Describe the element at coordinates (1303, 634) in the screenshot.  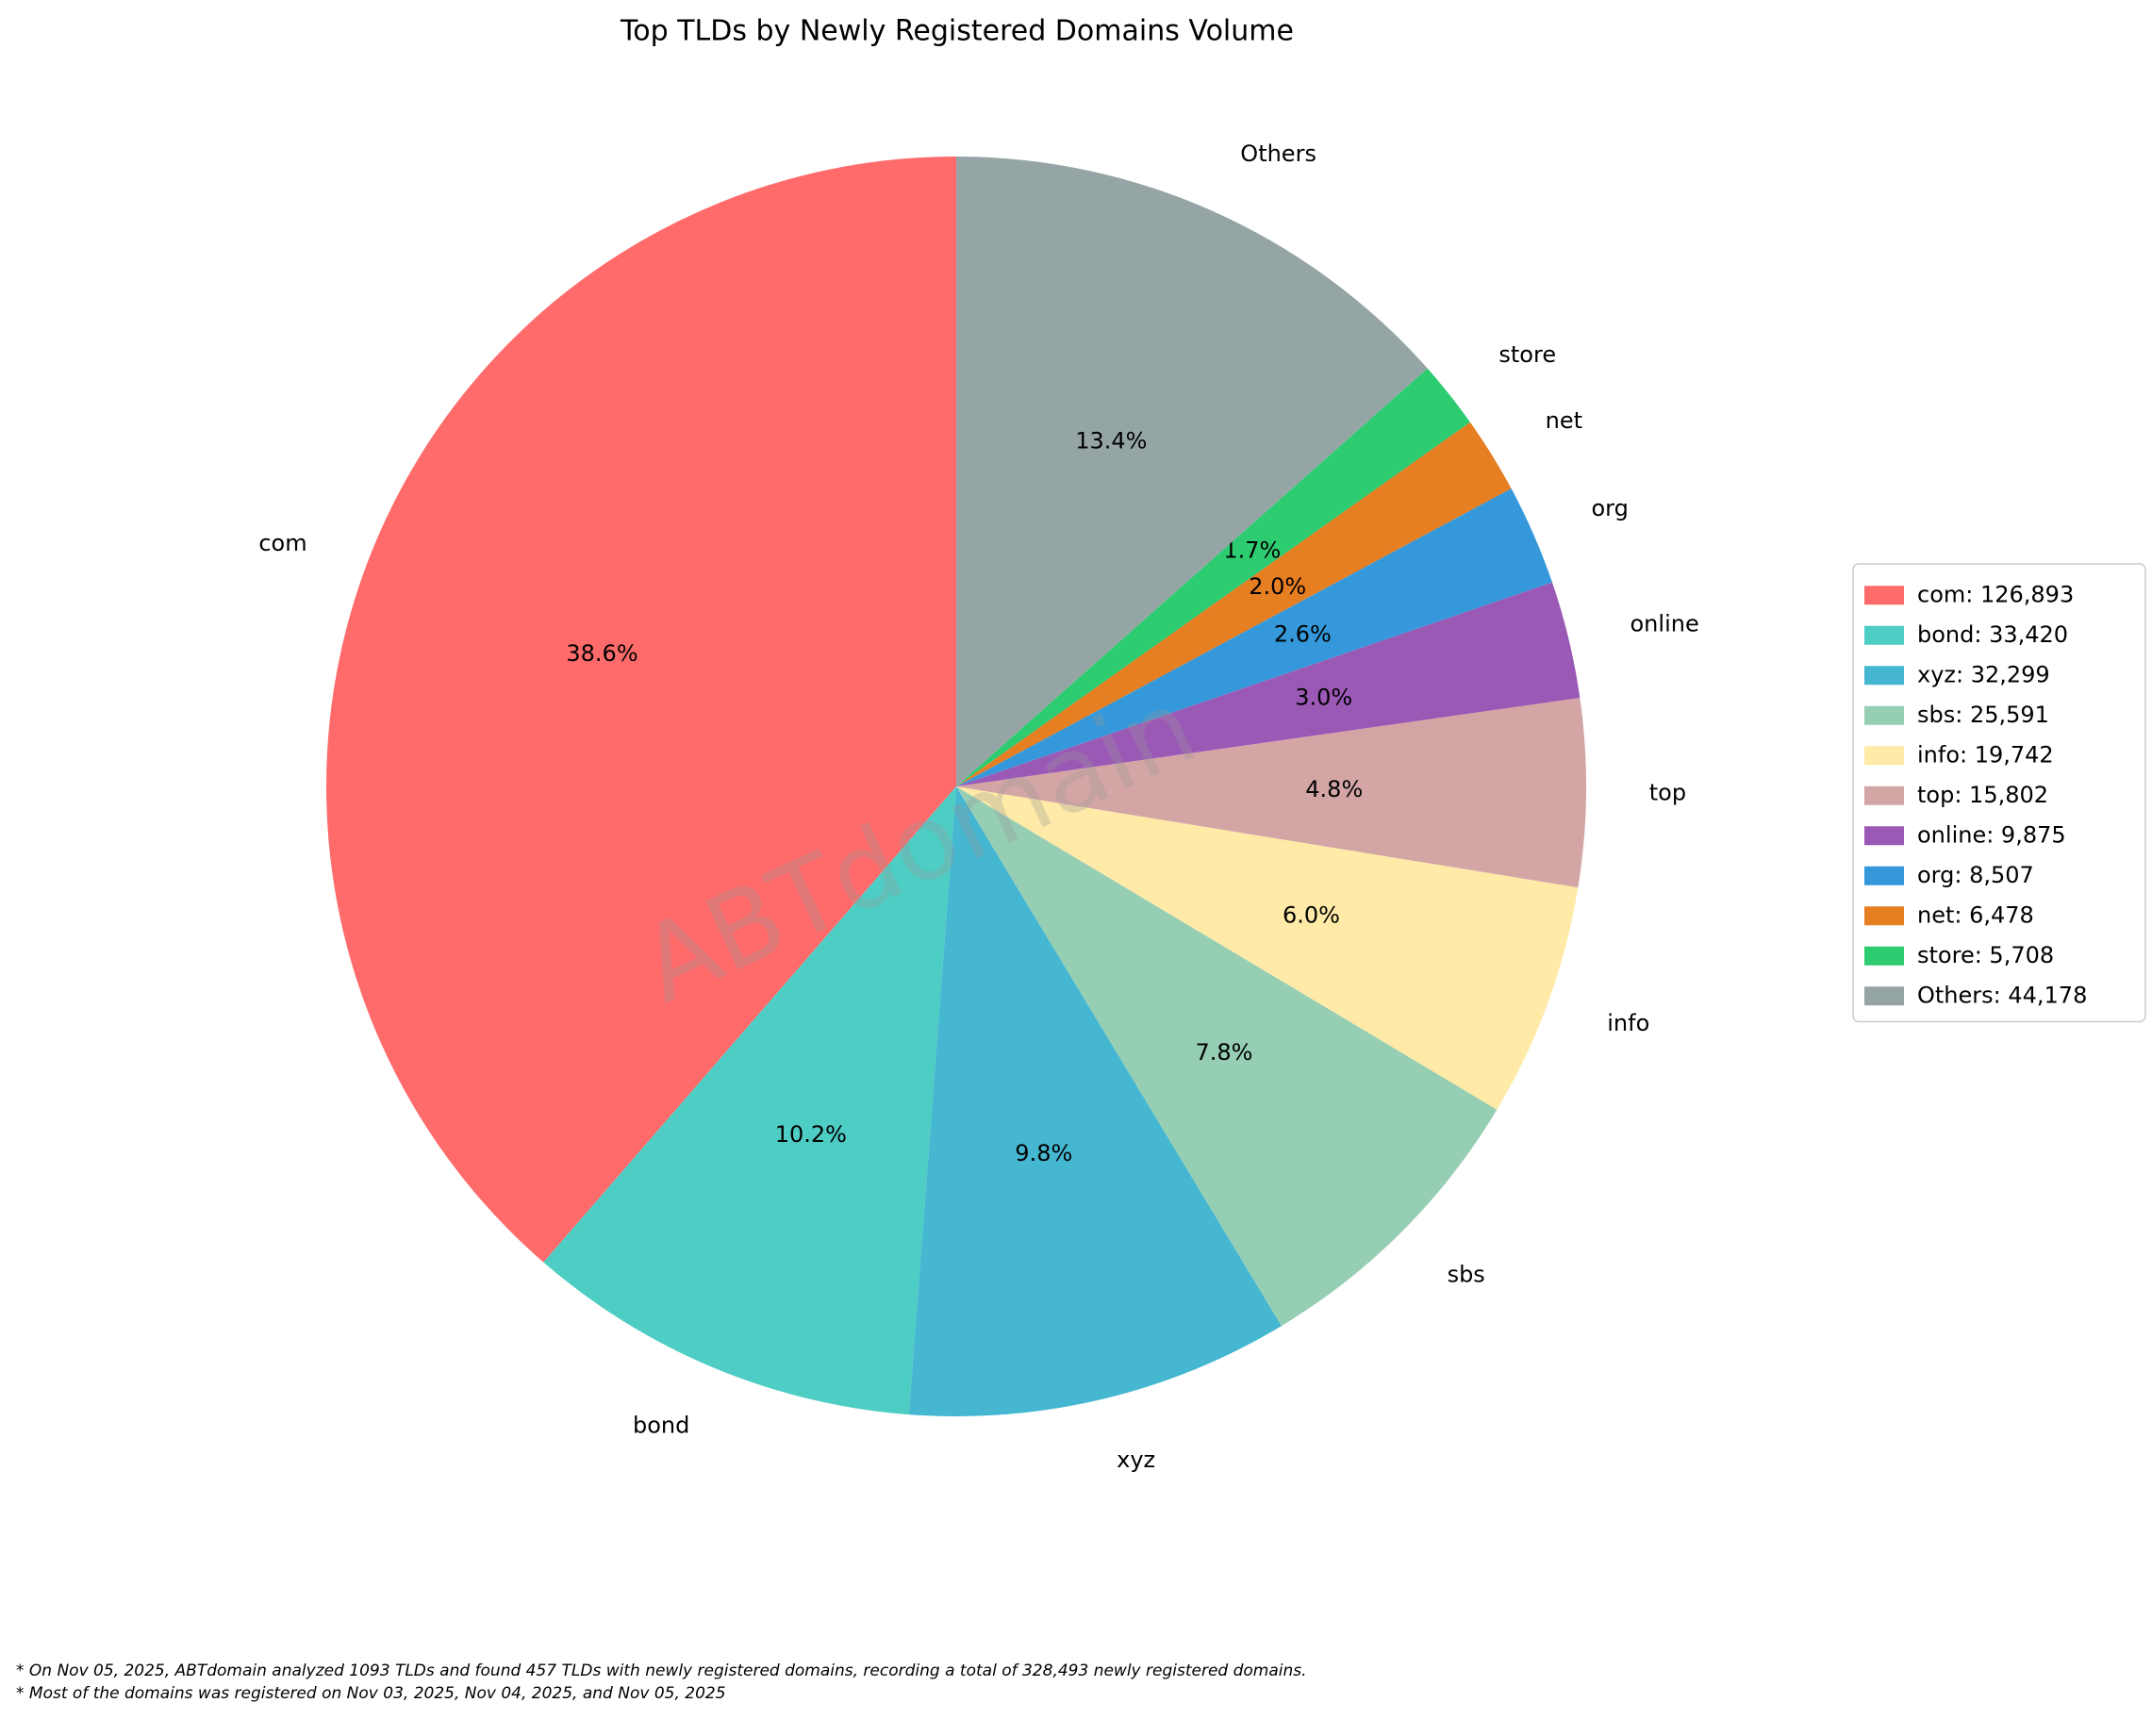
I see `percent-label: 2.6%` at that location.